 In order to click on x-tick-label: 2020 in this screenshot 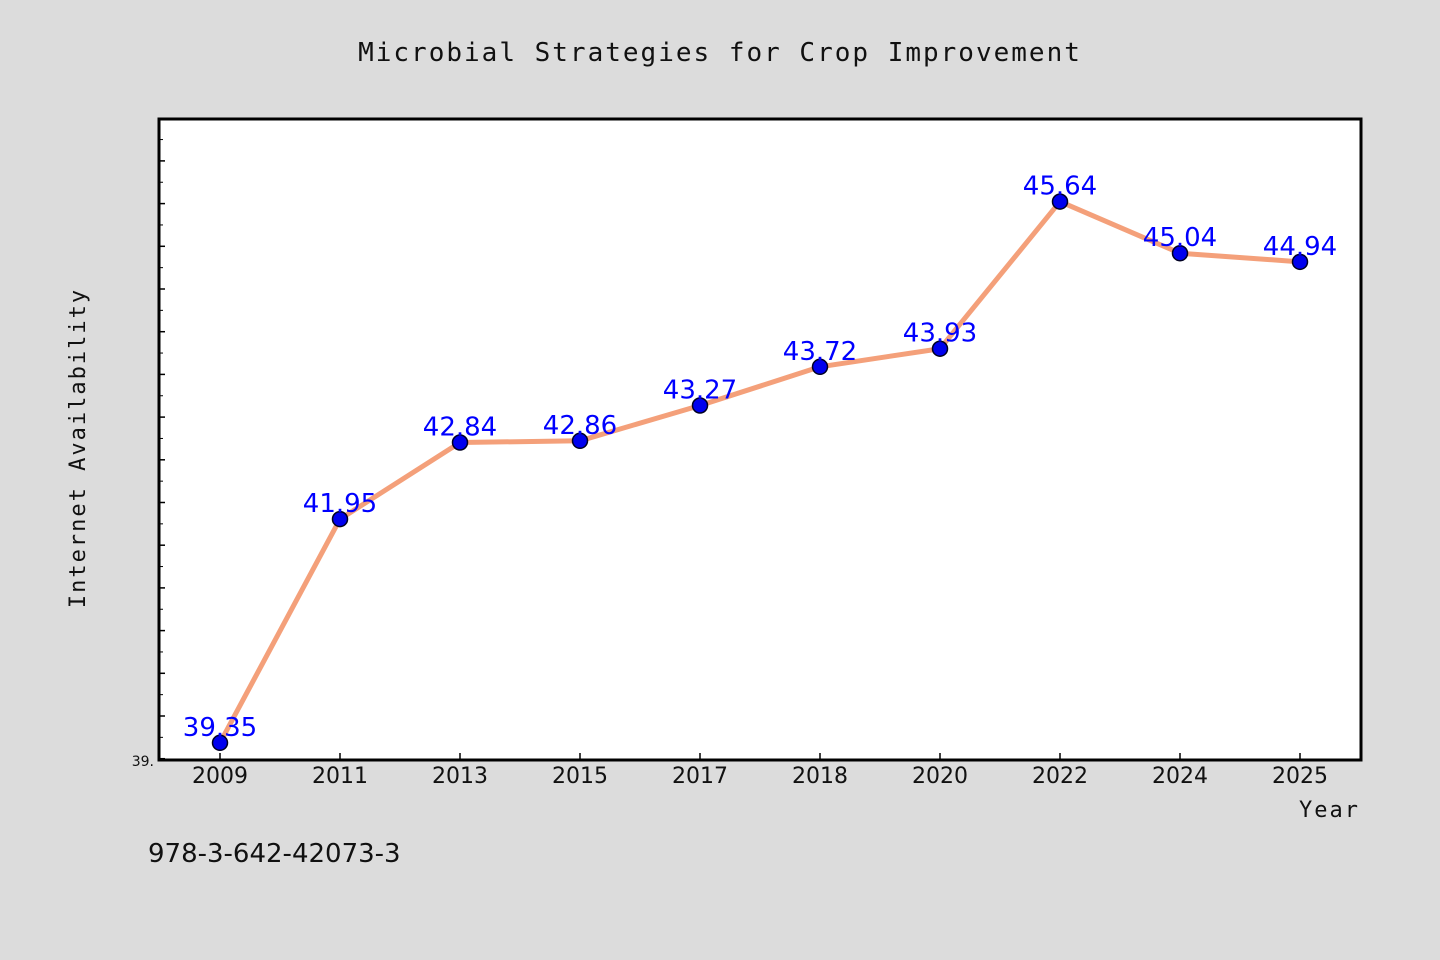, I will do `click(940, 776)`.